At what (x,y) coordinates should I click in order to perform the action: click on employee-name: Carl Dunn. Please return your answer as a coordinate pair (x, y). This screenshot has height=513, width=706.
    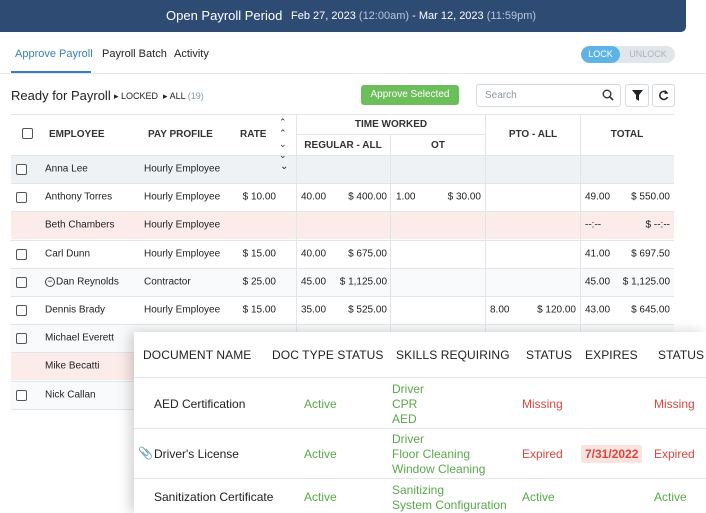
    Looking at the image, I should click on (68, 254).